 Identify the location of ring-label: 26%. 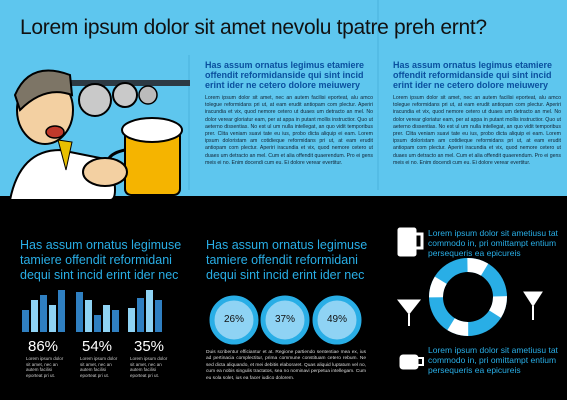
(233, 319).